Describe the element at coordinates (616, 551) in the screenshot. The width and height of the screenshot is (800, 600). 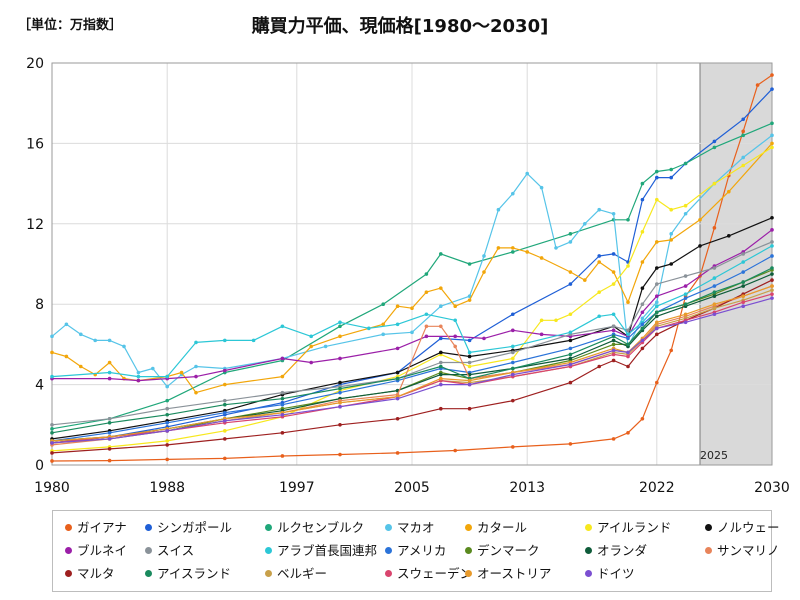
I see `legend-item: オランダ` at that location.